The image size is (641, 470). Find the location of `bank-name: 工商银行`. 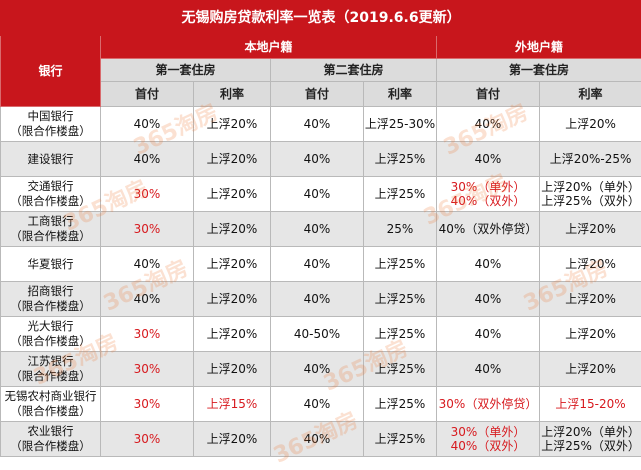

bank-name: 工商银行 is located at coordinates (50, 221).